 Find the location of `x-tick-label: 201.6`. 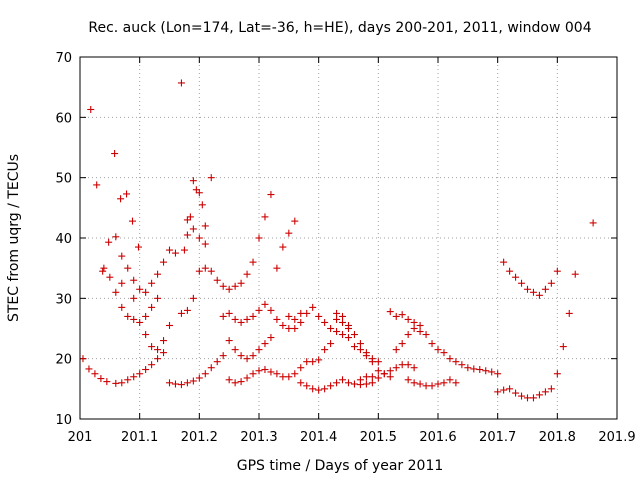

x-tick-label: 201.6 is located at coordinates (437, 437).